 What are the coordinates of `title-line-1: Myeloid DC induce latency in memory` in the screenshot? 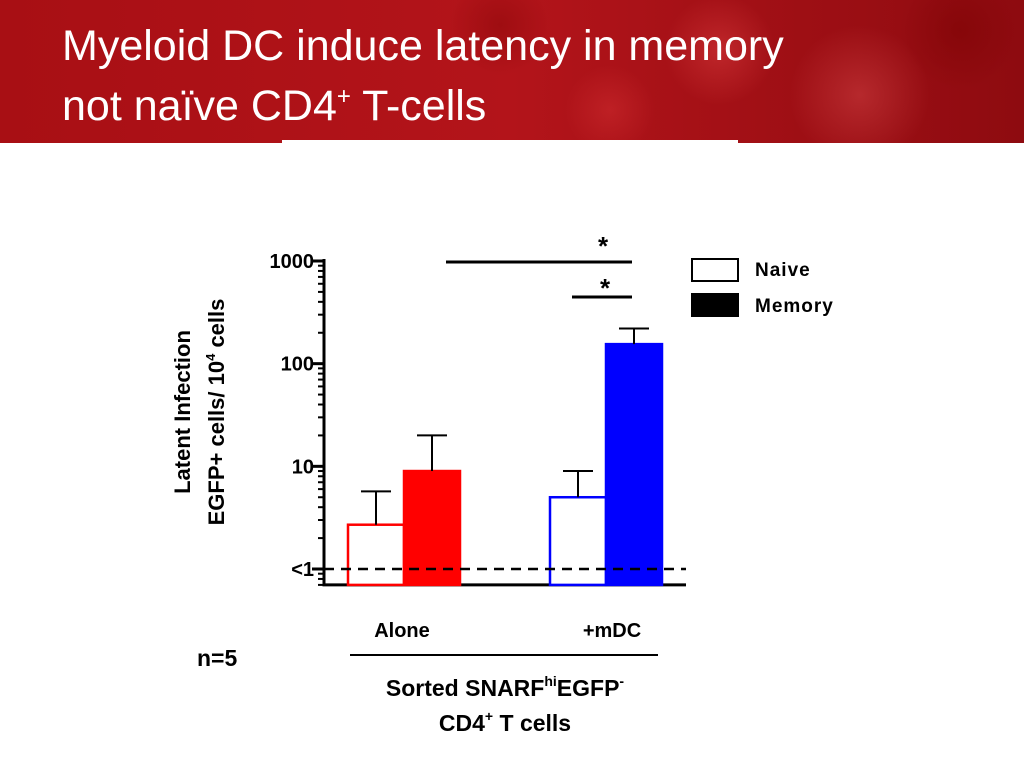 It's located at (423, 46).